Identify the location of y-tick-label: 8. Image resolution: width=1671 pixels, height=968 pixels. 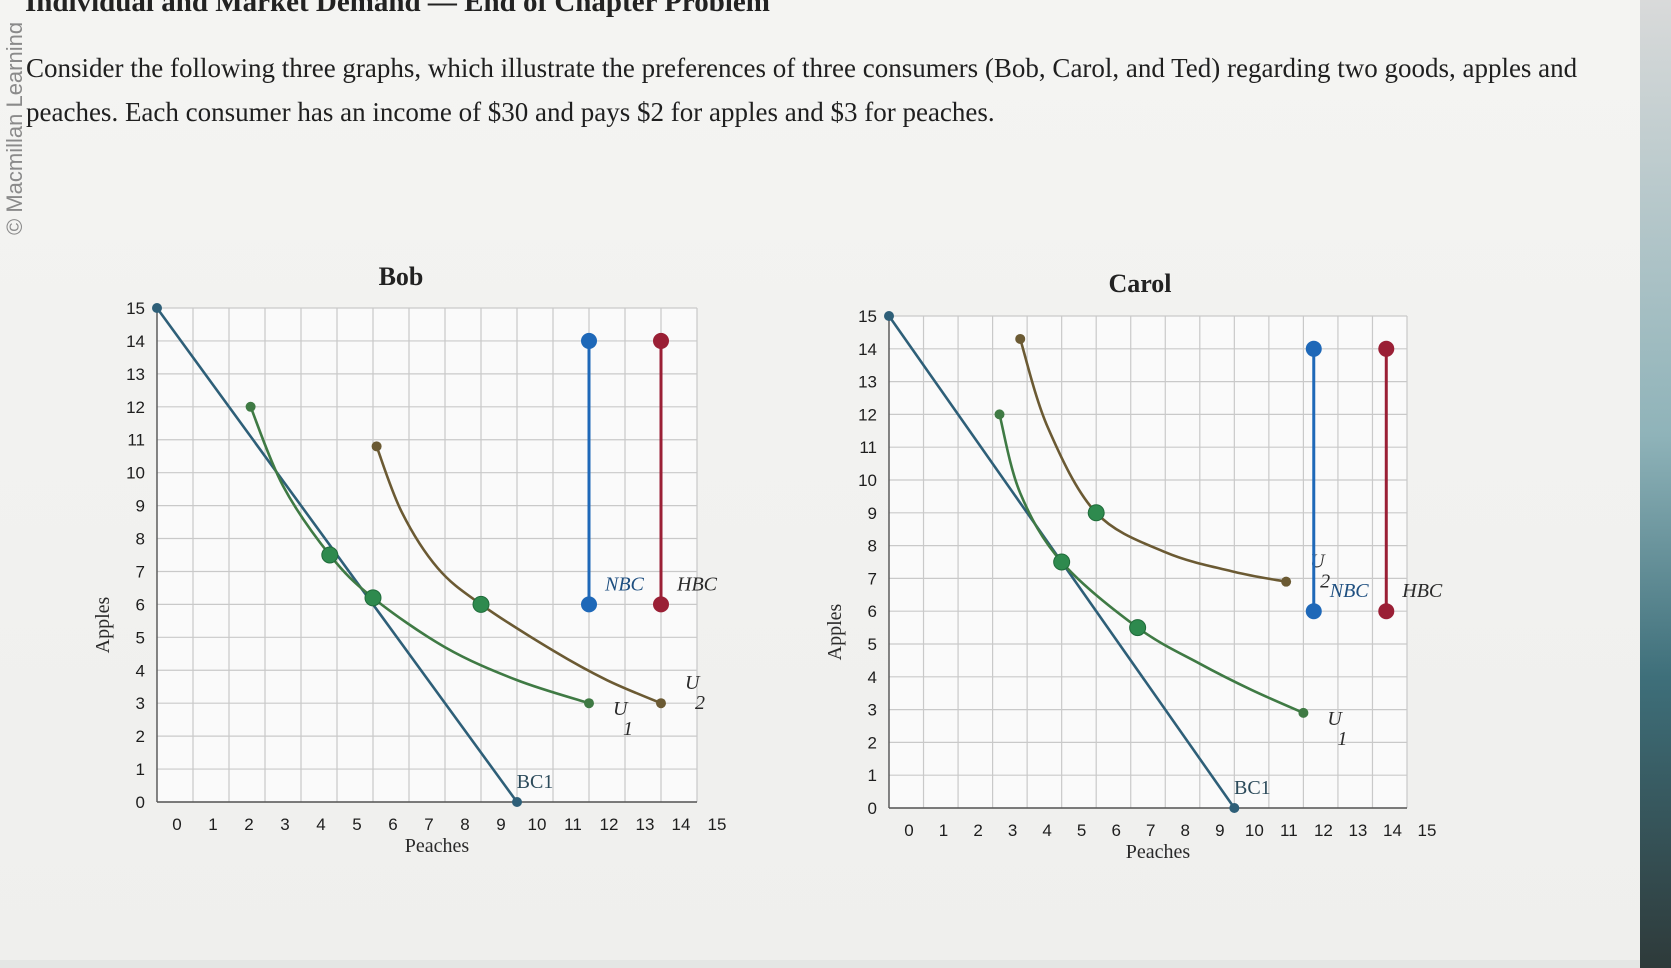
(872, 546).